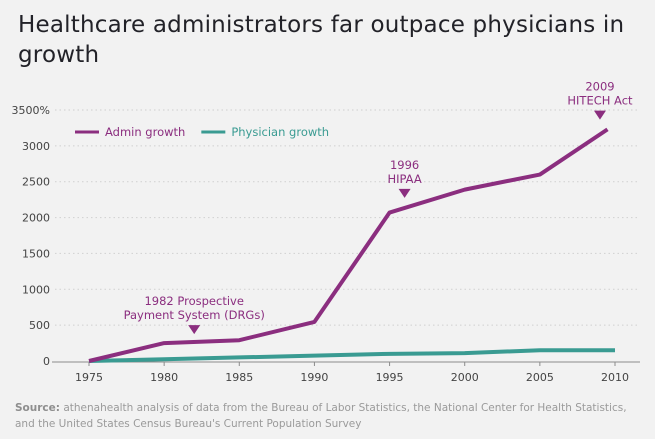  I want to click on x-axis: 1975 1980 1985 1990 1995 2000 2005 2010, so click(346, 372).